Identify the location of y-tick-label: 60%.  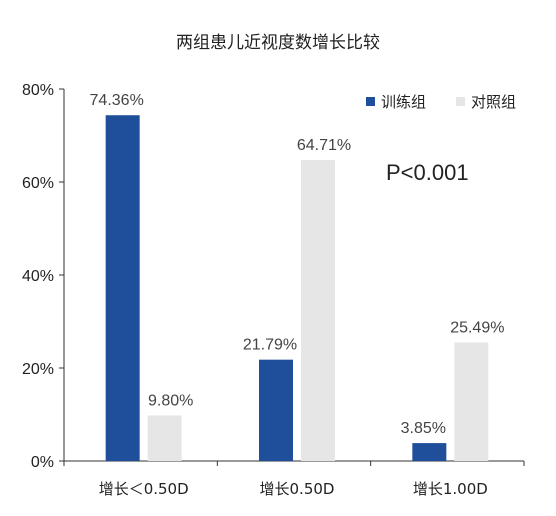
(38, 183).